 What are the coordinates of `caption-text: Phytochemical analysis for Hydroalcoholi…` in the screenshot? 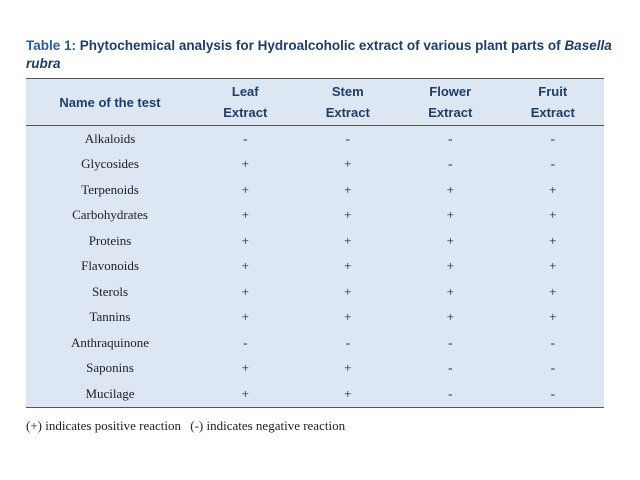 It's located at (320, 45).